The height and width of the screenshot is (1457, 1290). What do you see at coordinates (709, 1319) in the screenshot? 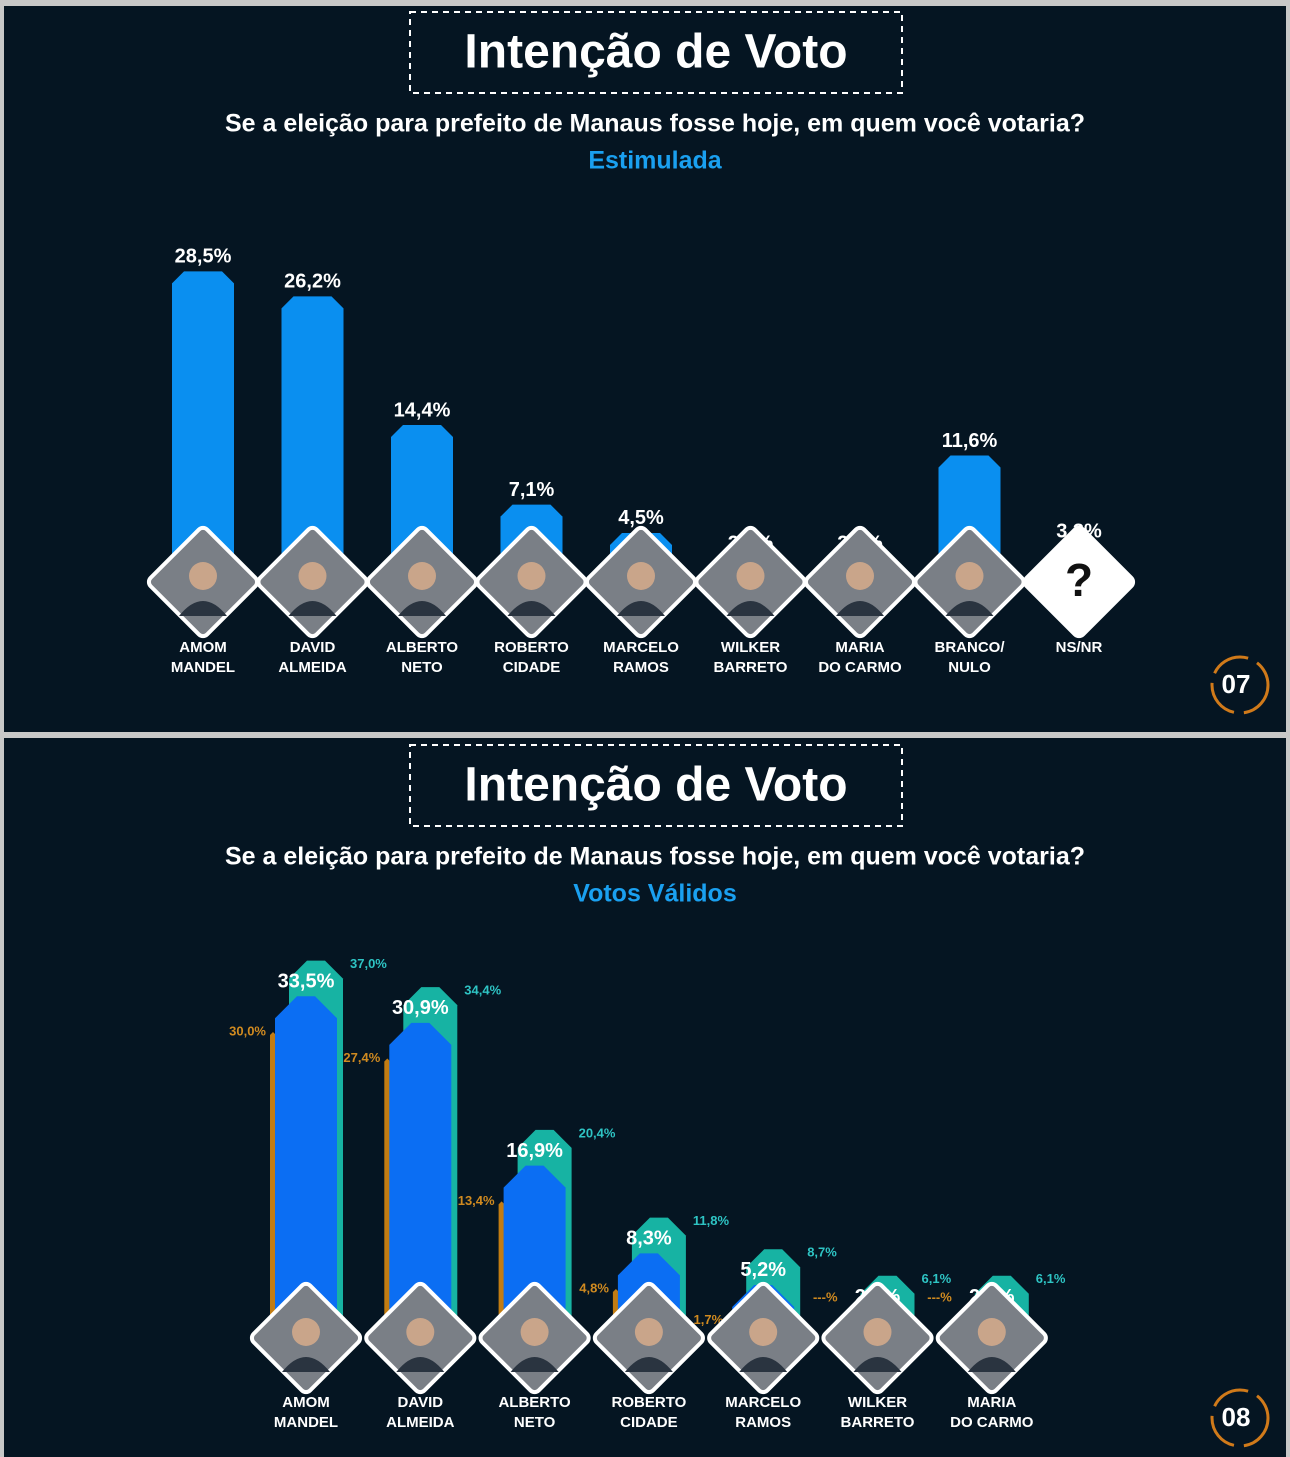
I see `value-label: 1,7%` at bounding box center [709, 1319].